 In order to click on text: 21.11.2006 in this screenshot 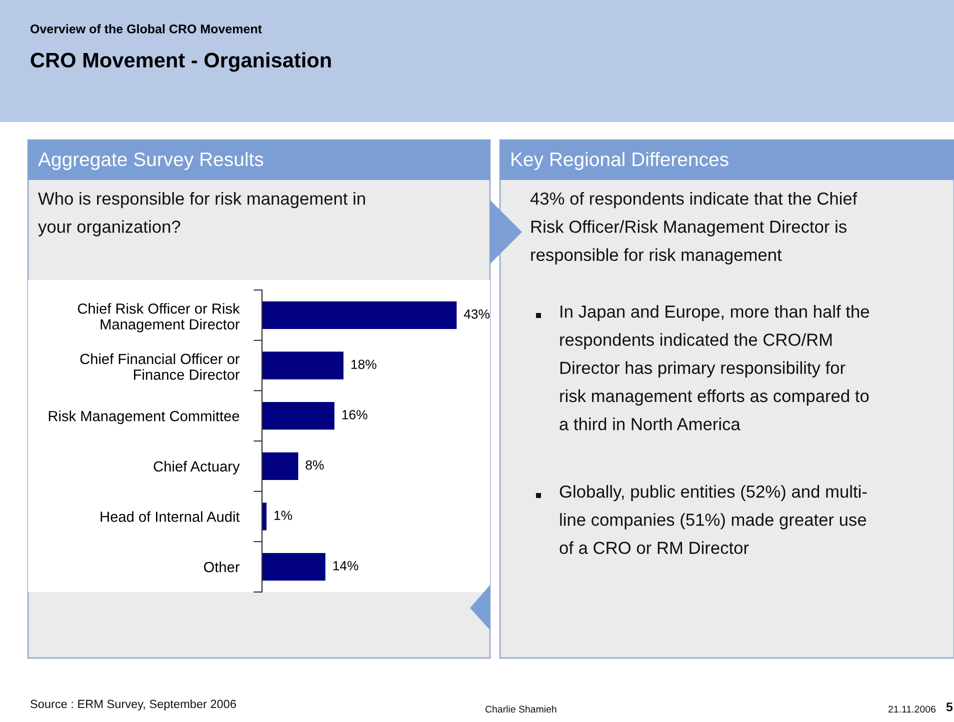, I will do `click(912, 709)`.